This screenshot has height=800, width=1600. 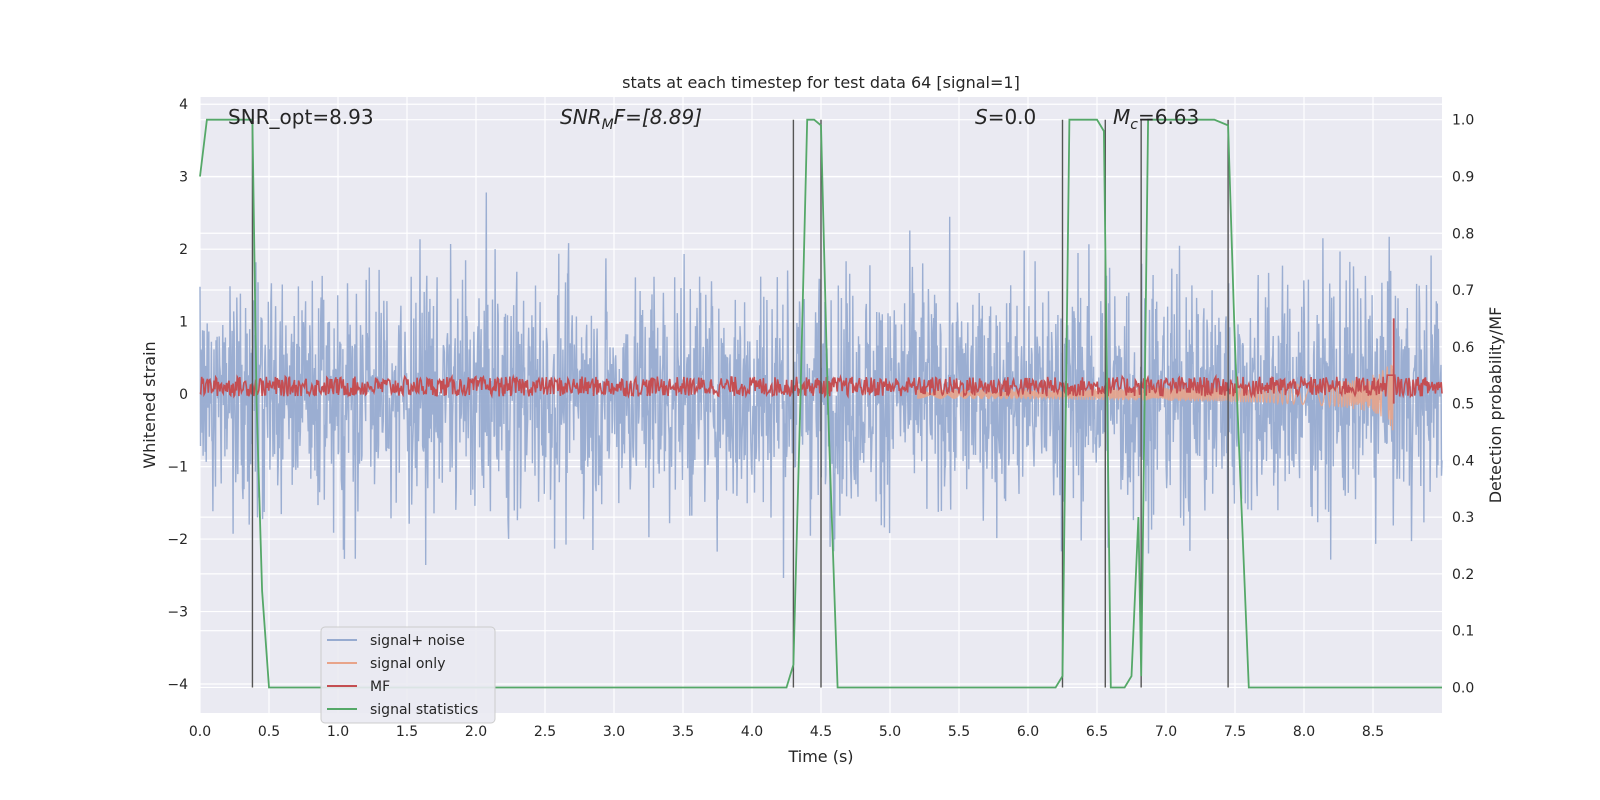 I want to click on y2-tick-label: 1.0, so click(x=1463, y=121).